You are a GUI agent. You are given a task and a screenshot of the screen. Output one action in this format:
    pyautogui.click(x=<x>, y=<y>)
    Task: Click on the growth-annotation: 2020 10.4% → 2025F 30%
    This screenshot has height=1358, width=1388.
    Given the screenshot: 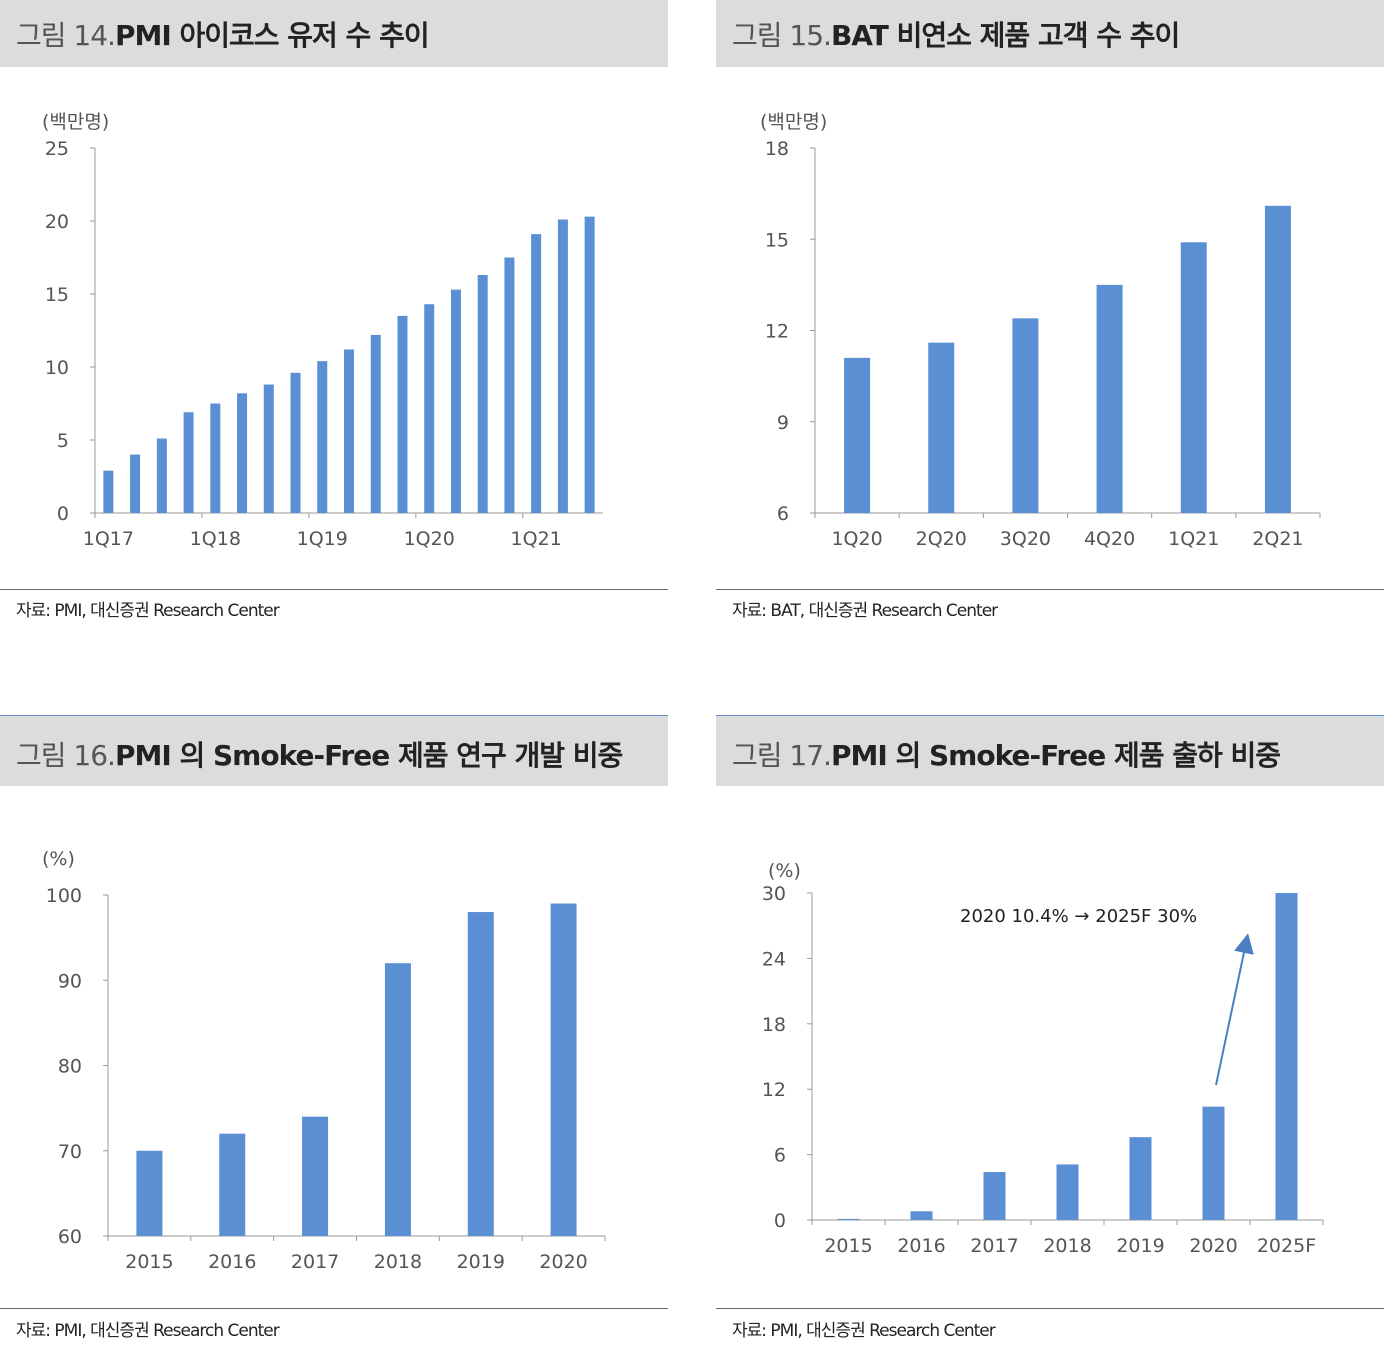 What is the action you would take?
    pyautogui.click(x=1078, y=916)
    